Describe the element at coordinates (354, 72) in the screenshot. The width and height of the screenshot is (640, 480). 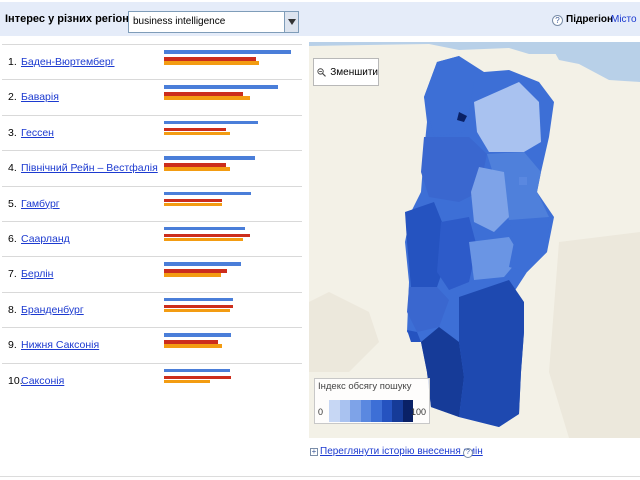
I see `zoom-out-label: Зменшити` at that location.